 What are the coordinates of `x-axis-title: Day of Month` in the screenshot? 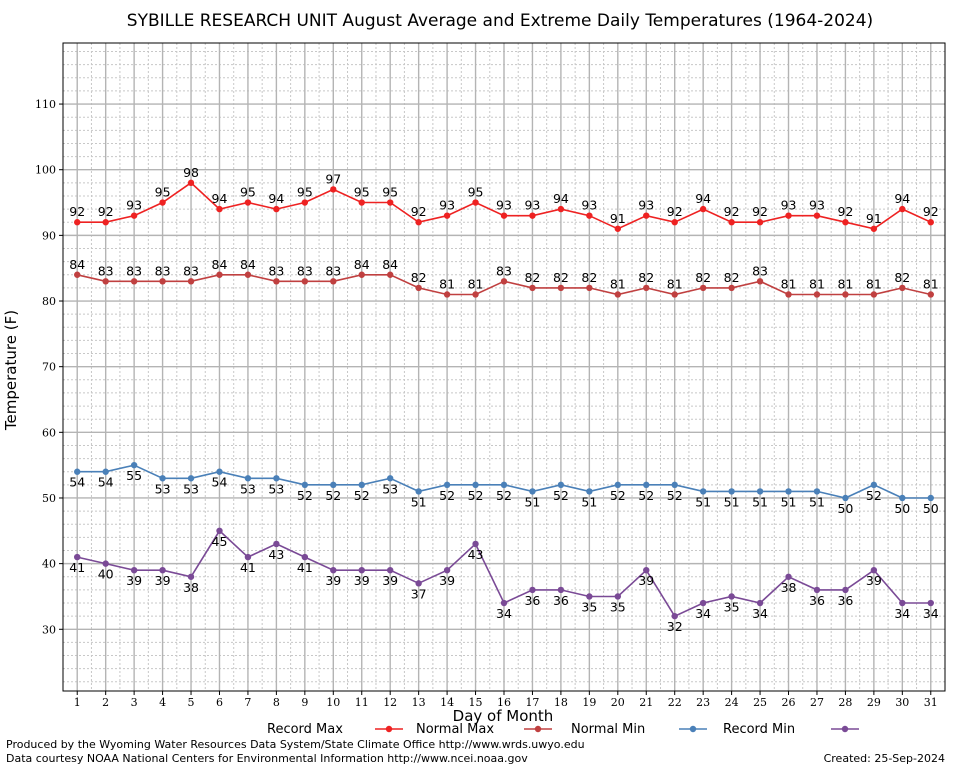 It's located at (503, 716).